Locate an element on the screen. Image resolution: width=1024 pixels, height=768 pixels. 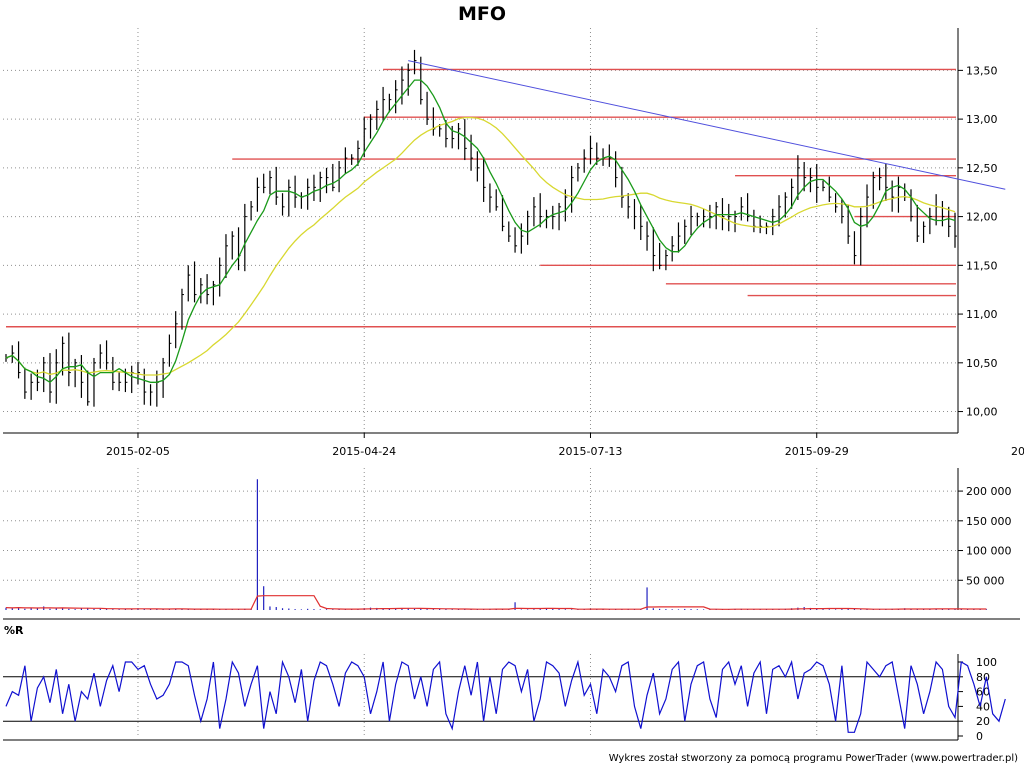
y-tick-label: 12,00 is located at coordinates (982, 217).